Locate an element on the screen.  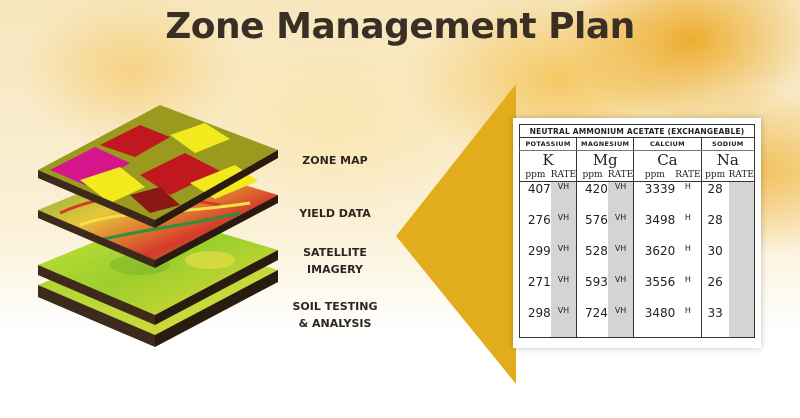
label-yield-data: YIELD DATA is located at coordinates (335, 213).